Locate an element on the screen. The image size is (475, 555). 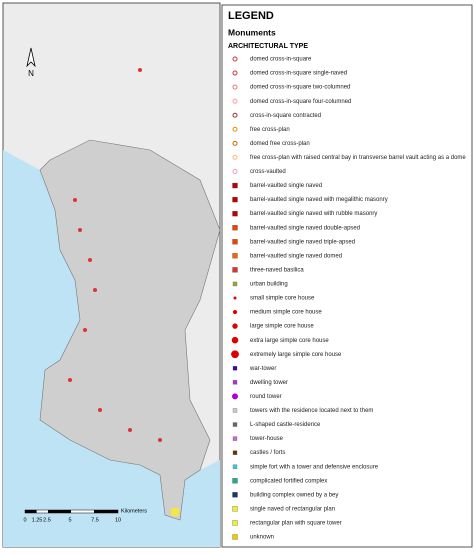
legend-item: castles / forts is located at coordinates (267, 453).